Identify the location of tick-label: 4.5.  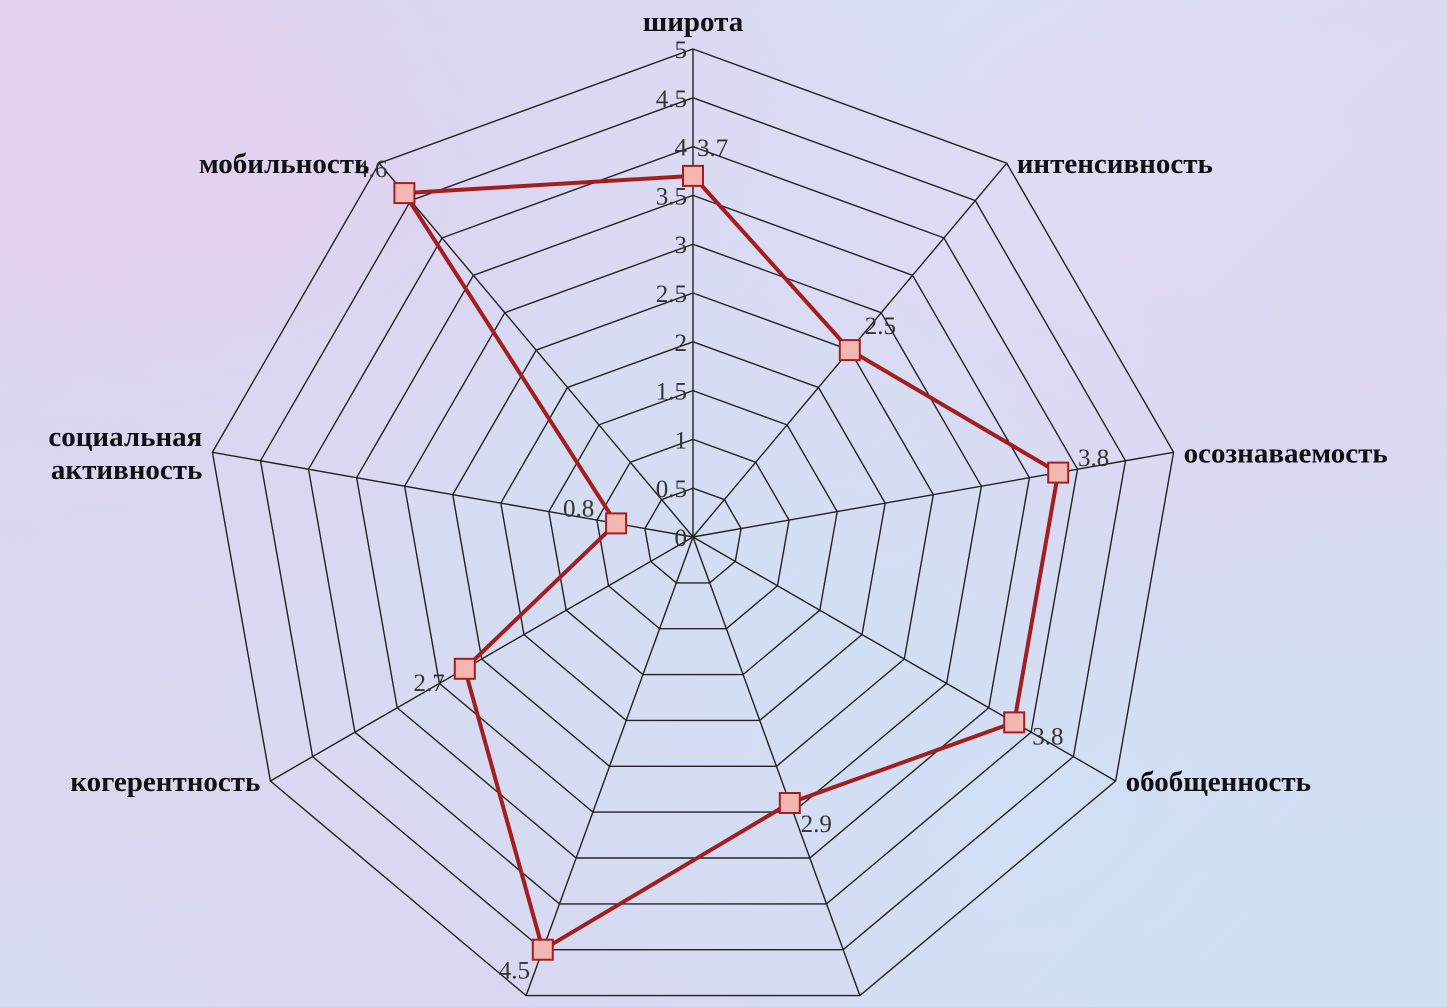
(671, 99).